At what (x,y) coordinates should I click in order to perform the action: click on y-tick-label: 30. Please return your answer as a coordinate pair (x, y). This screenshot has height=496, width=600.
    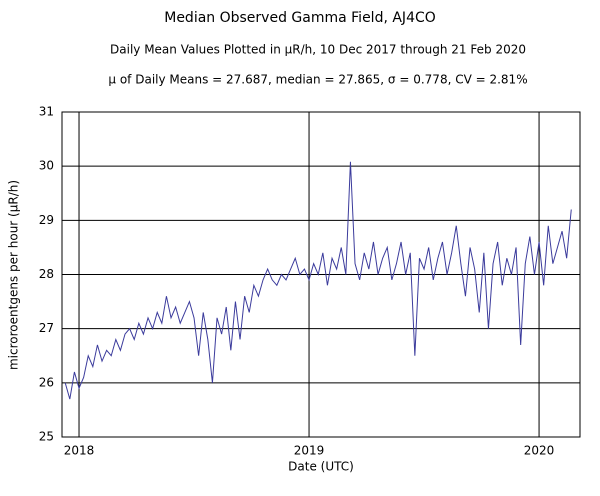
    Looking at the image, I should click on (46, 166).